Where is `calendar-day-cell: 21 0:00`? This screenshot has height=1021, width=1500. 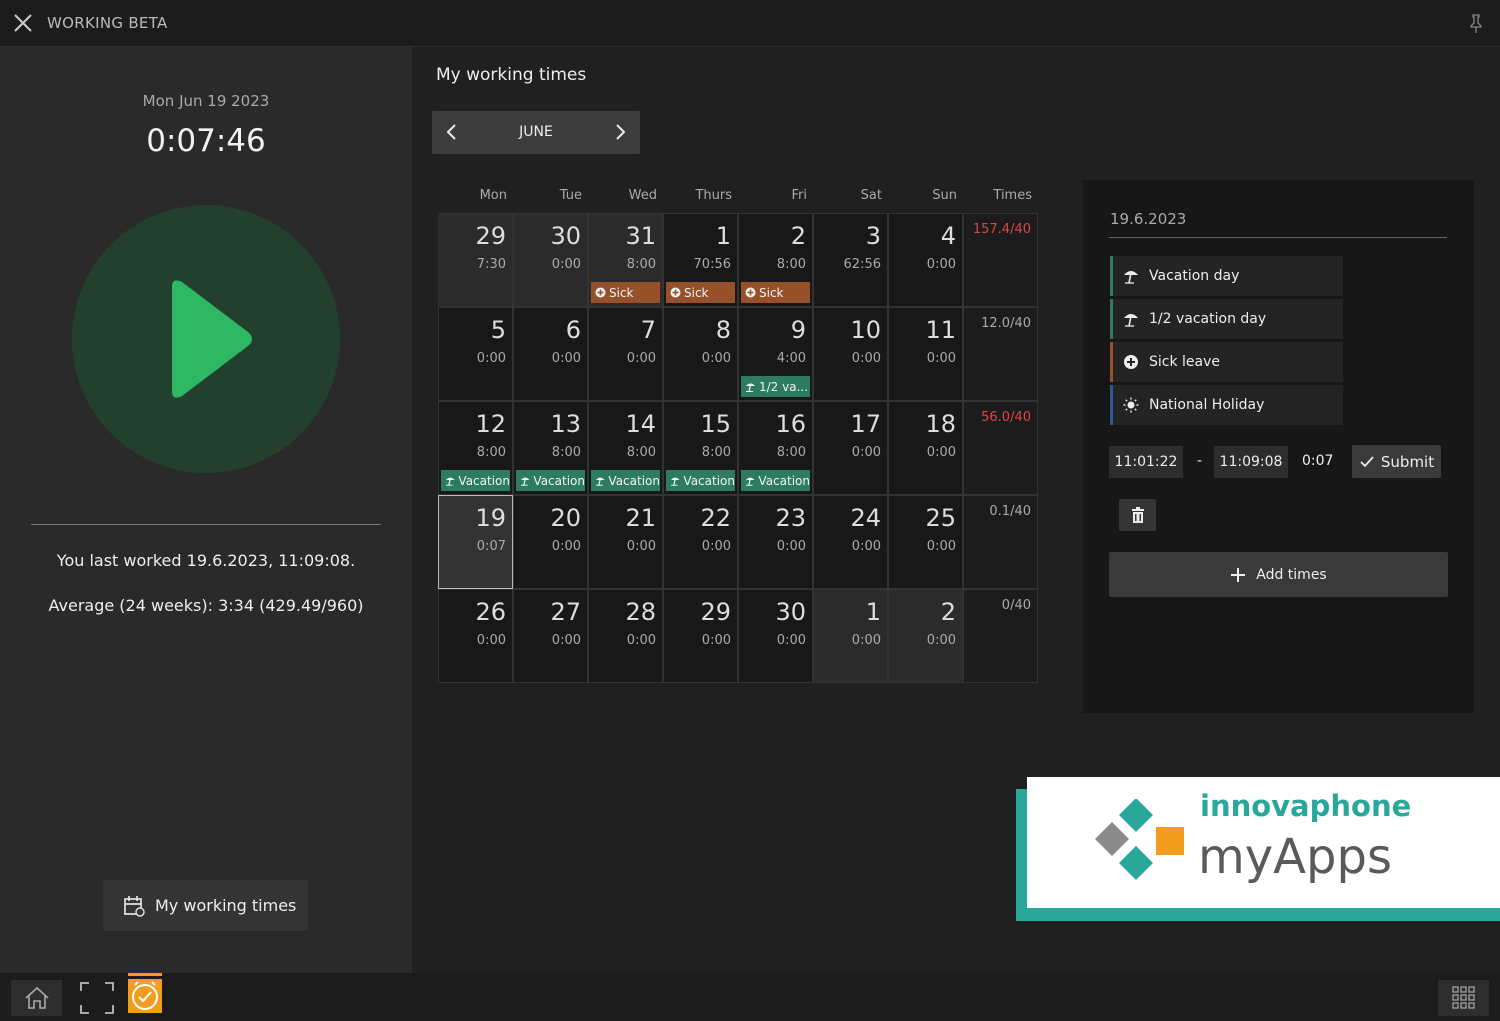
calendar-day-cell: 21 0:00 is located at coordinates (625, 542).